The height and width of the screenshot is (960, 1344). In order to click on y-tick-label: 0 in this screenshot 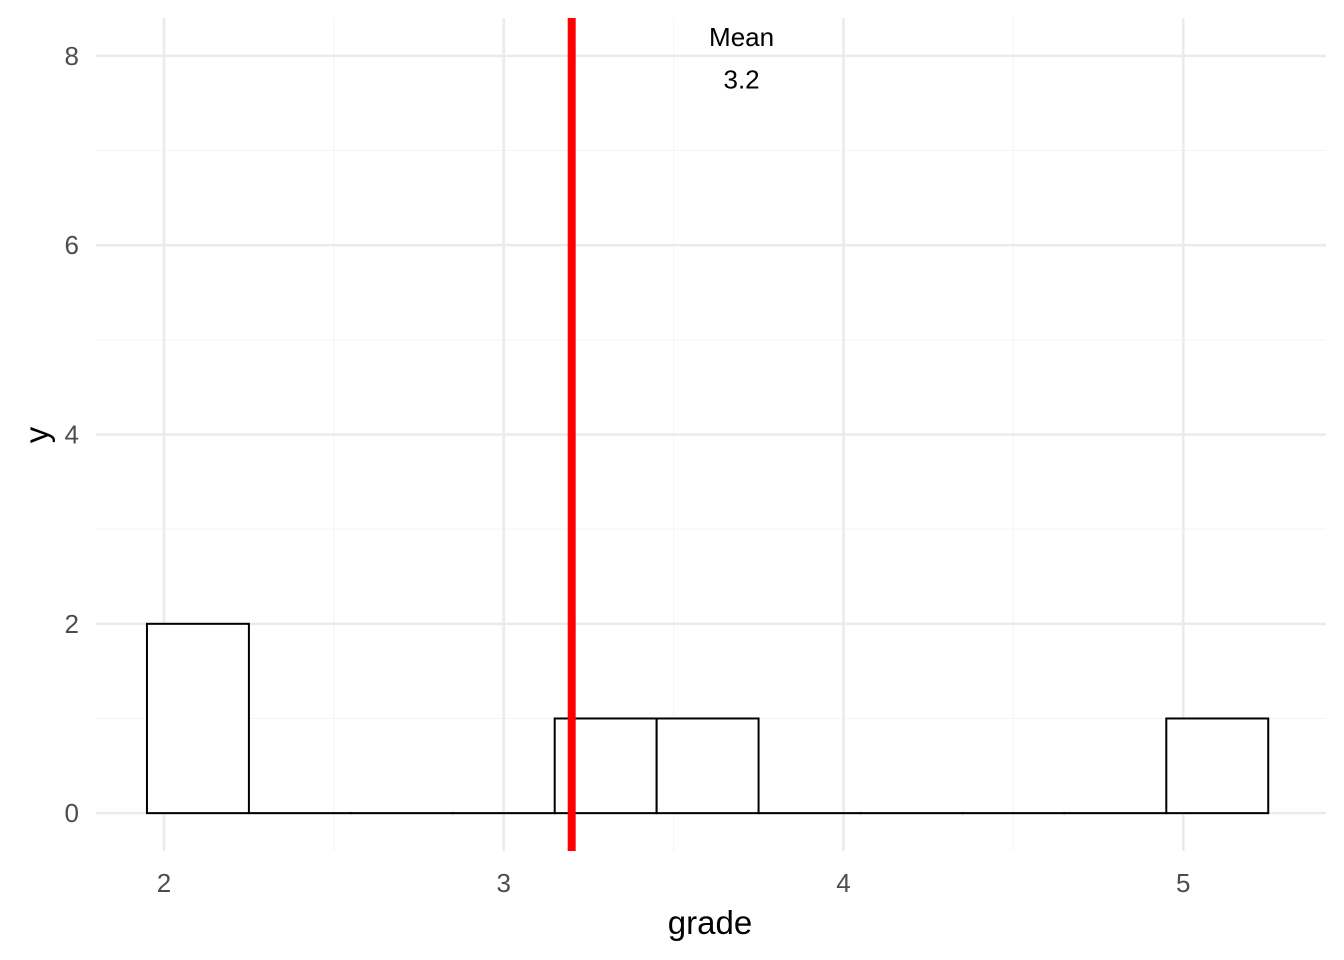, I will do `click(72, 813)`.